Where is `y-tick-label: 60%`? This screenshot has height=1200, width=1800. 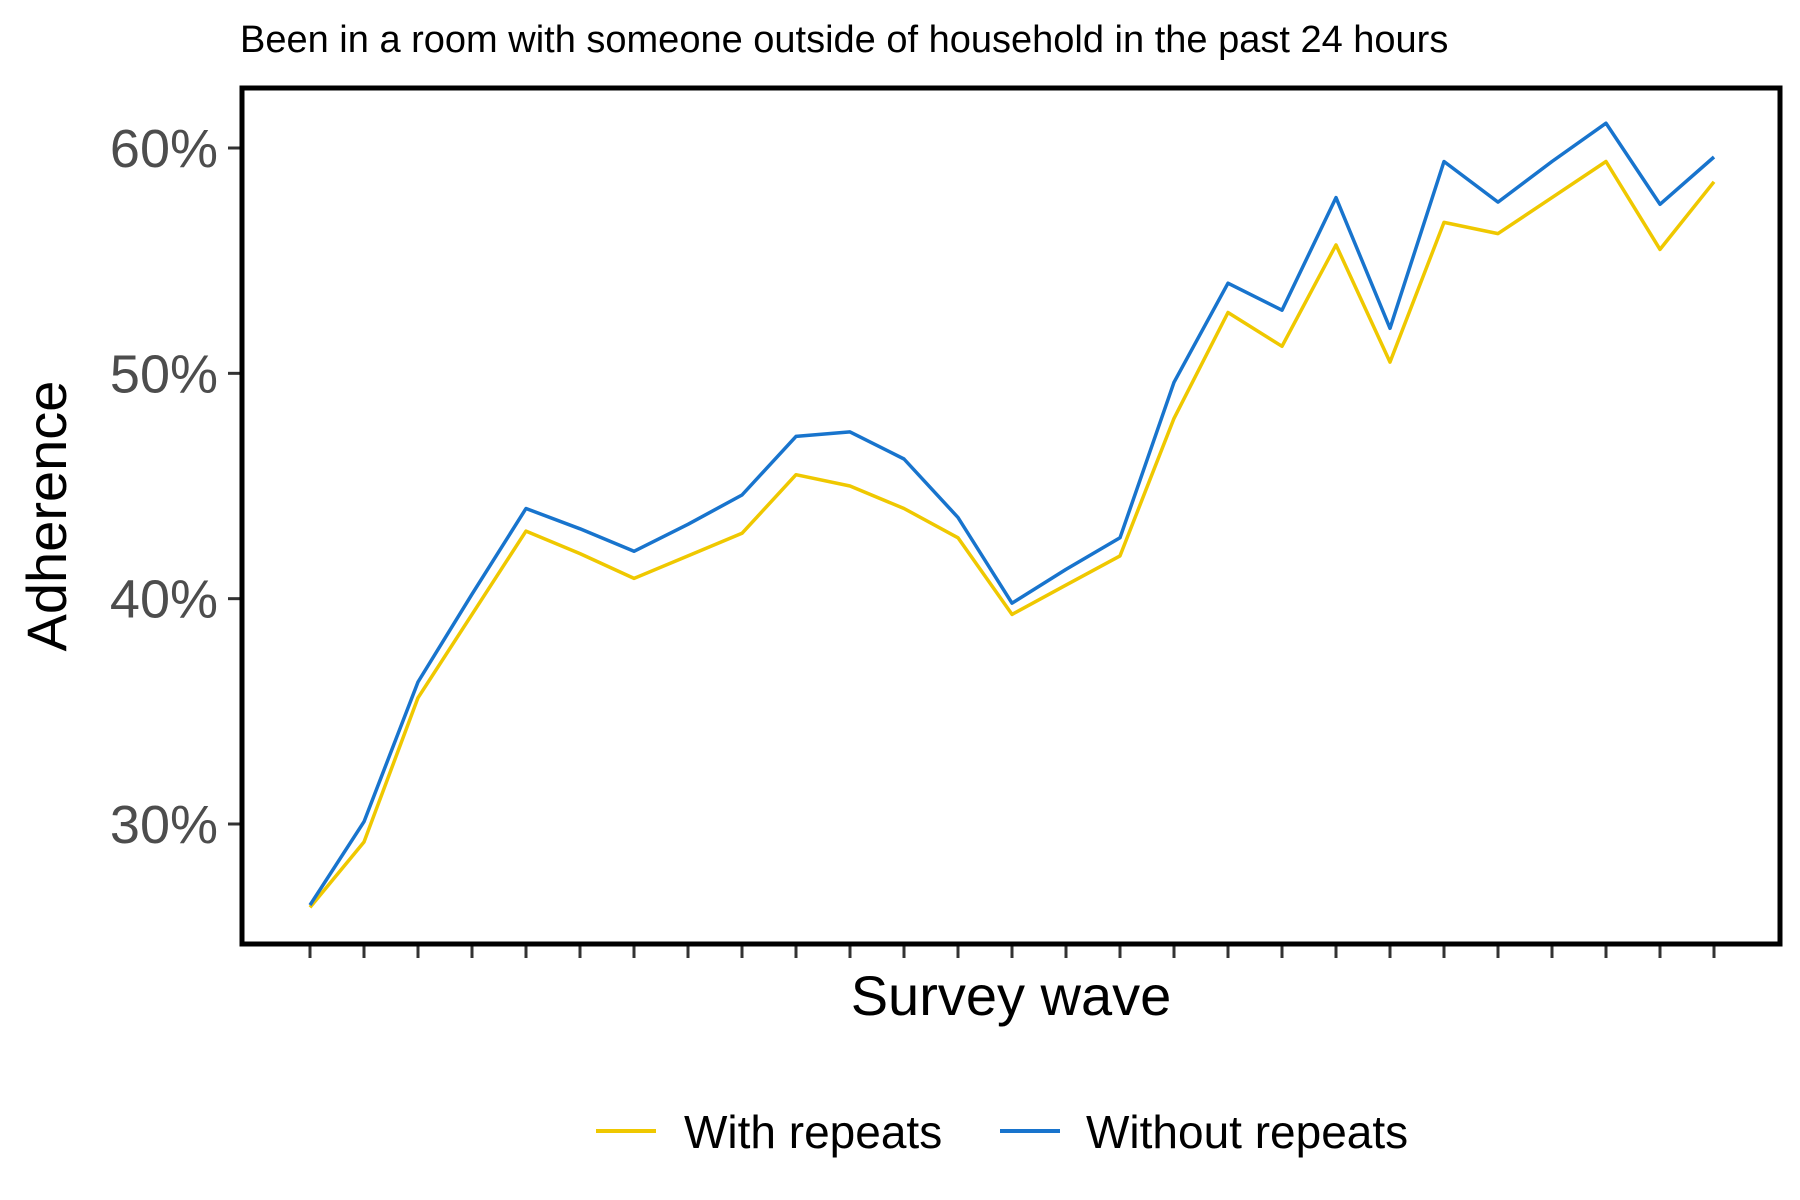
y-tick-label: 60% is located at coordinates (164, 149).